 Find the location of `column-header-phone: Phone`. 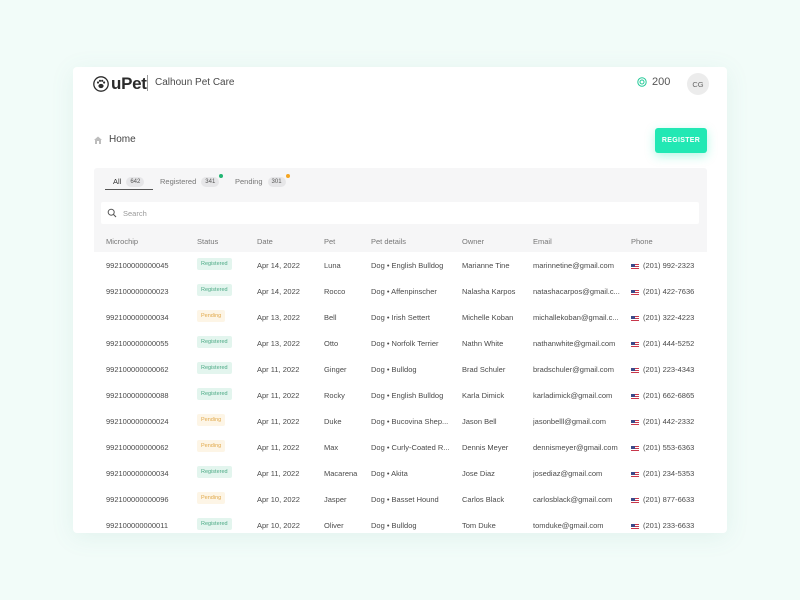

column-header-phone: Phone is located at coordinates (642, 241).